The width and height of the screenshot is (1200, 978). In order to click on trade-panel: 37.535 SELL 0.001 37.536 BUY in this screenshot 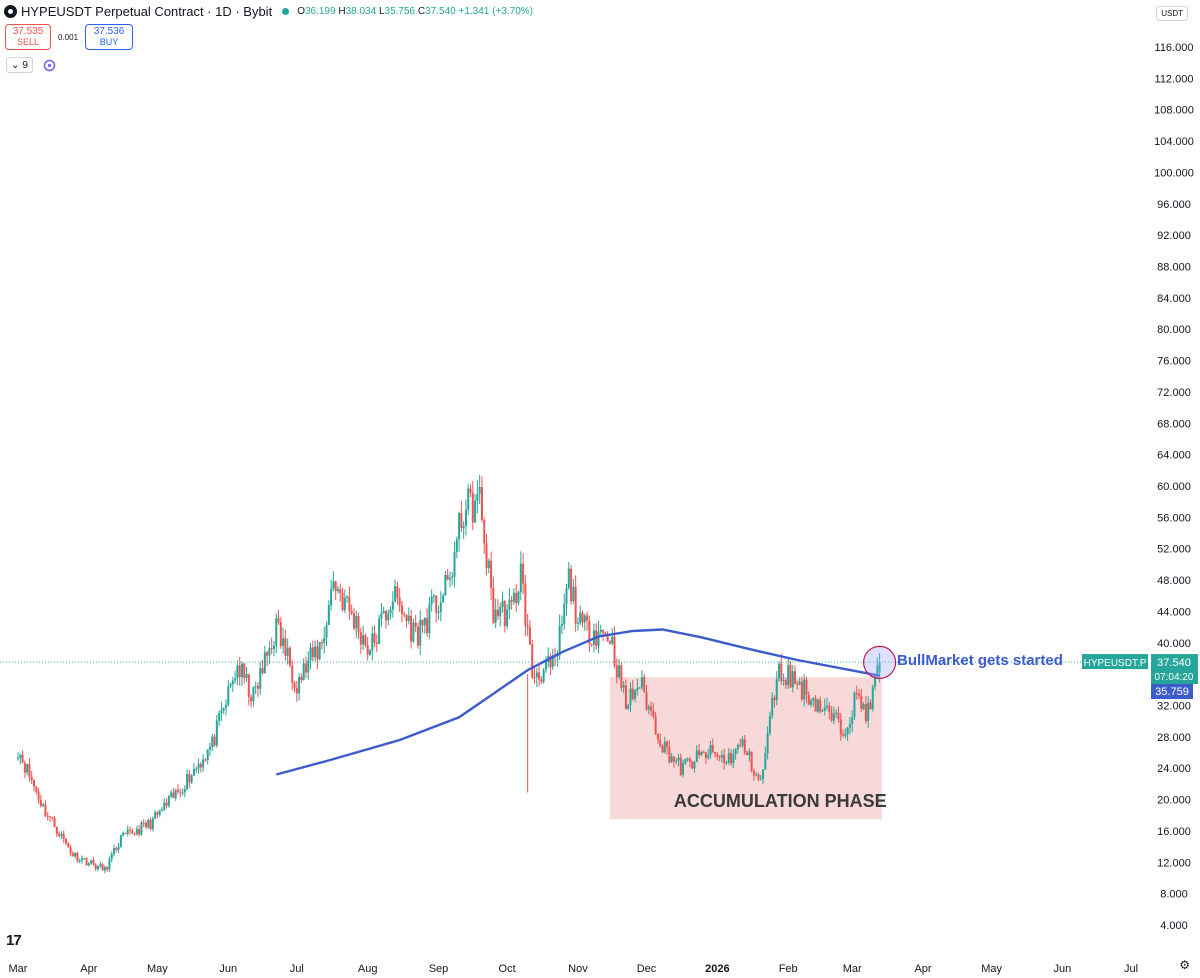, I will do `click(69, 37)`.